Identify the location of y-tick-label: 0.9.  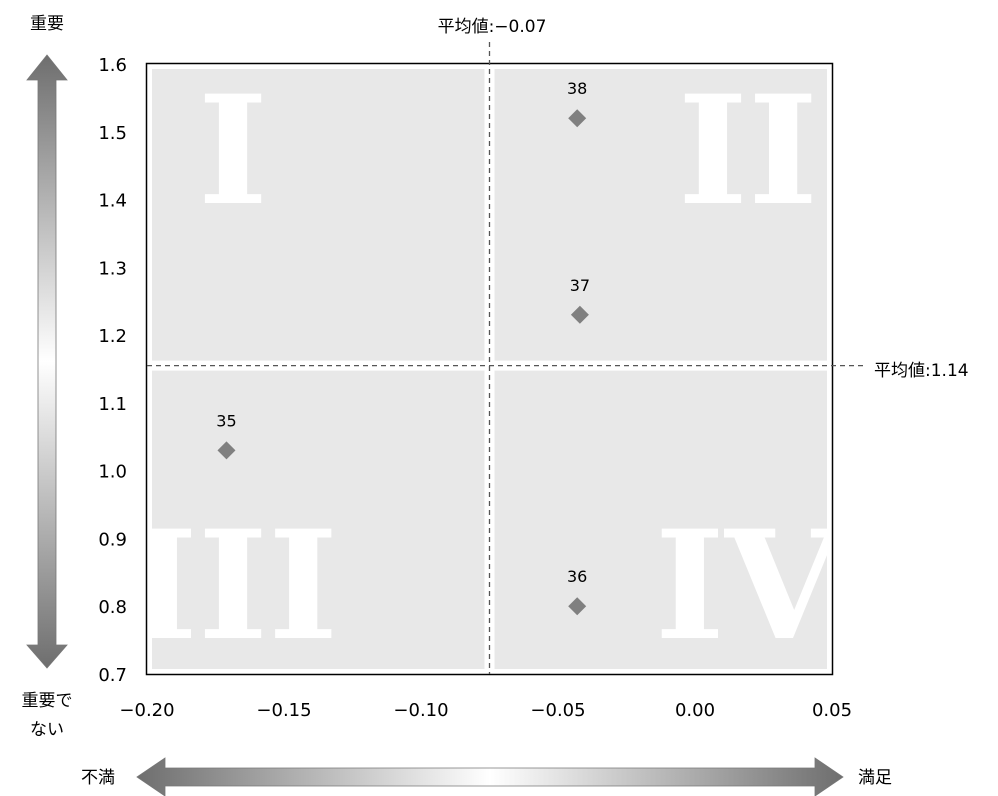
(112, 539).